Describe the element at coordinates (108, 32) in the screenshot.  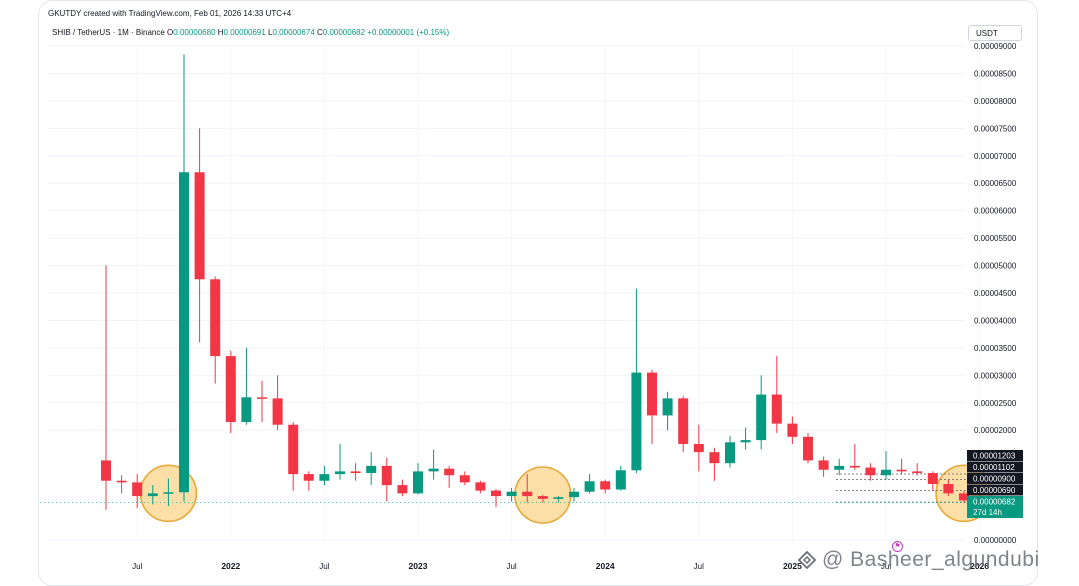
I see `symbol-label: SHIB / TetherUS · 1M · Binance` at that location.